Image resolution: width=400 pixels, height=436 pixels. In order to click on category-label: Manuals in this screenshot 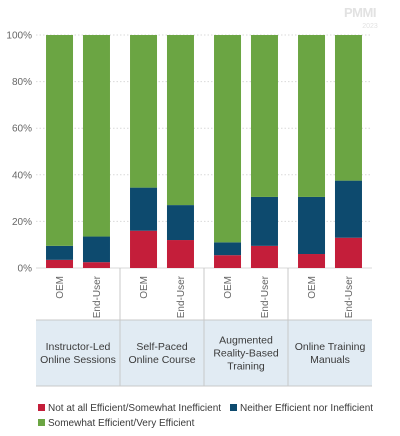, I will do `click(330, 360)`.